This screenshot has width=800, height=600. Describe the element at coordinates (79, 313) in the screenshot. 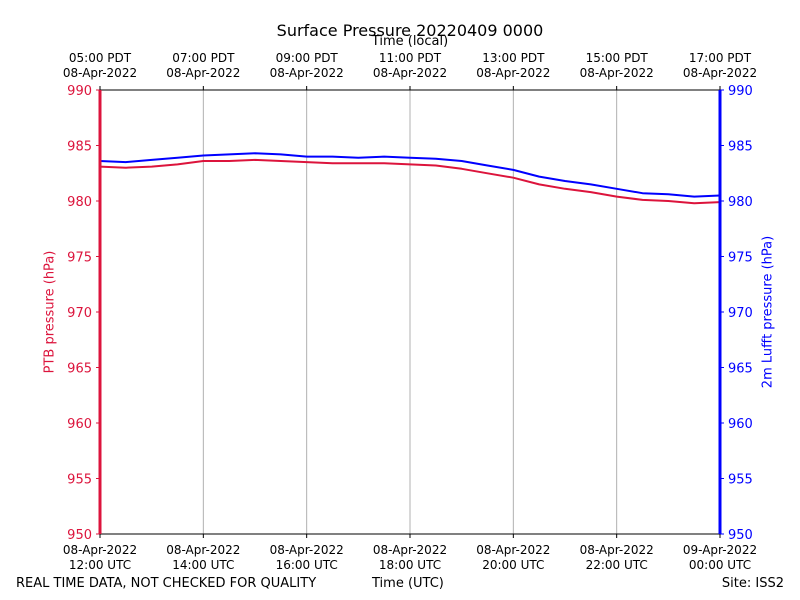

I see `y-left-tick-label: 970` at that location.